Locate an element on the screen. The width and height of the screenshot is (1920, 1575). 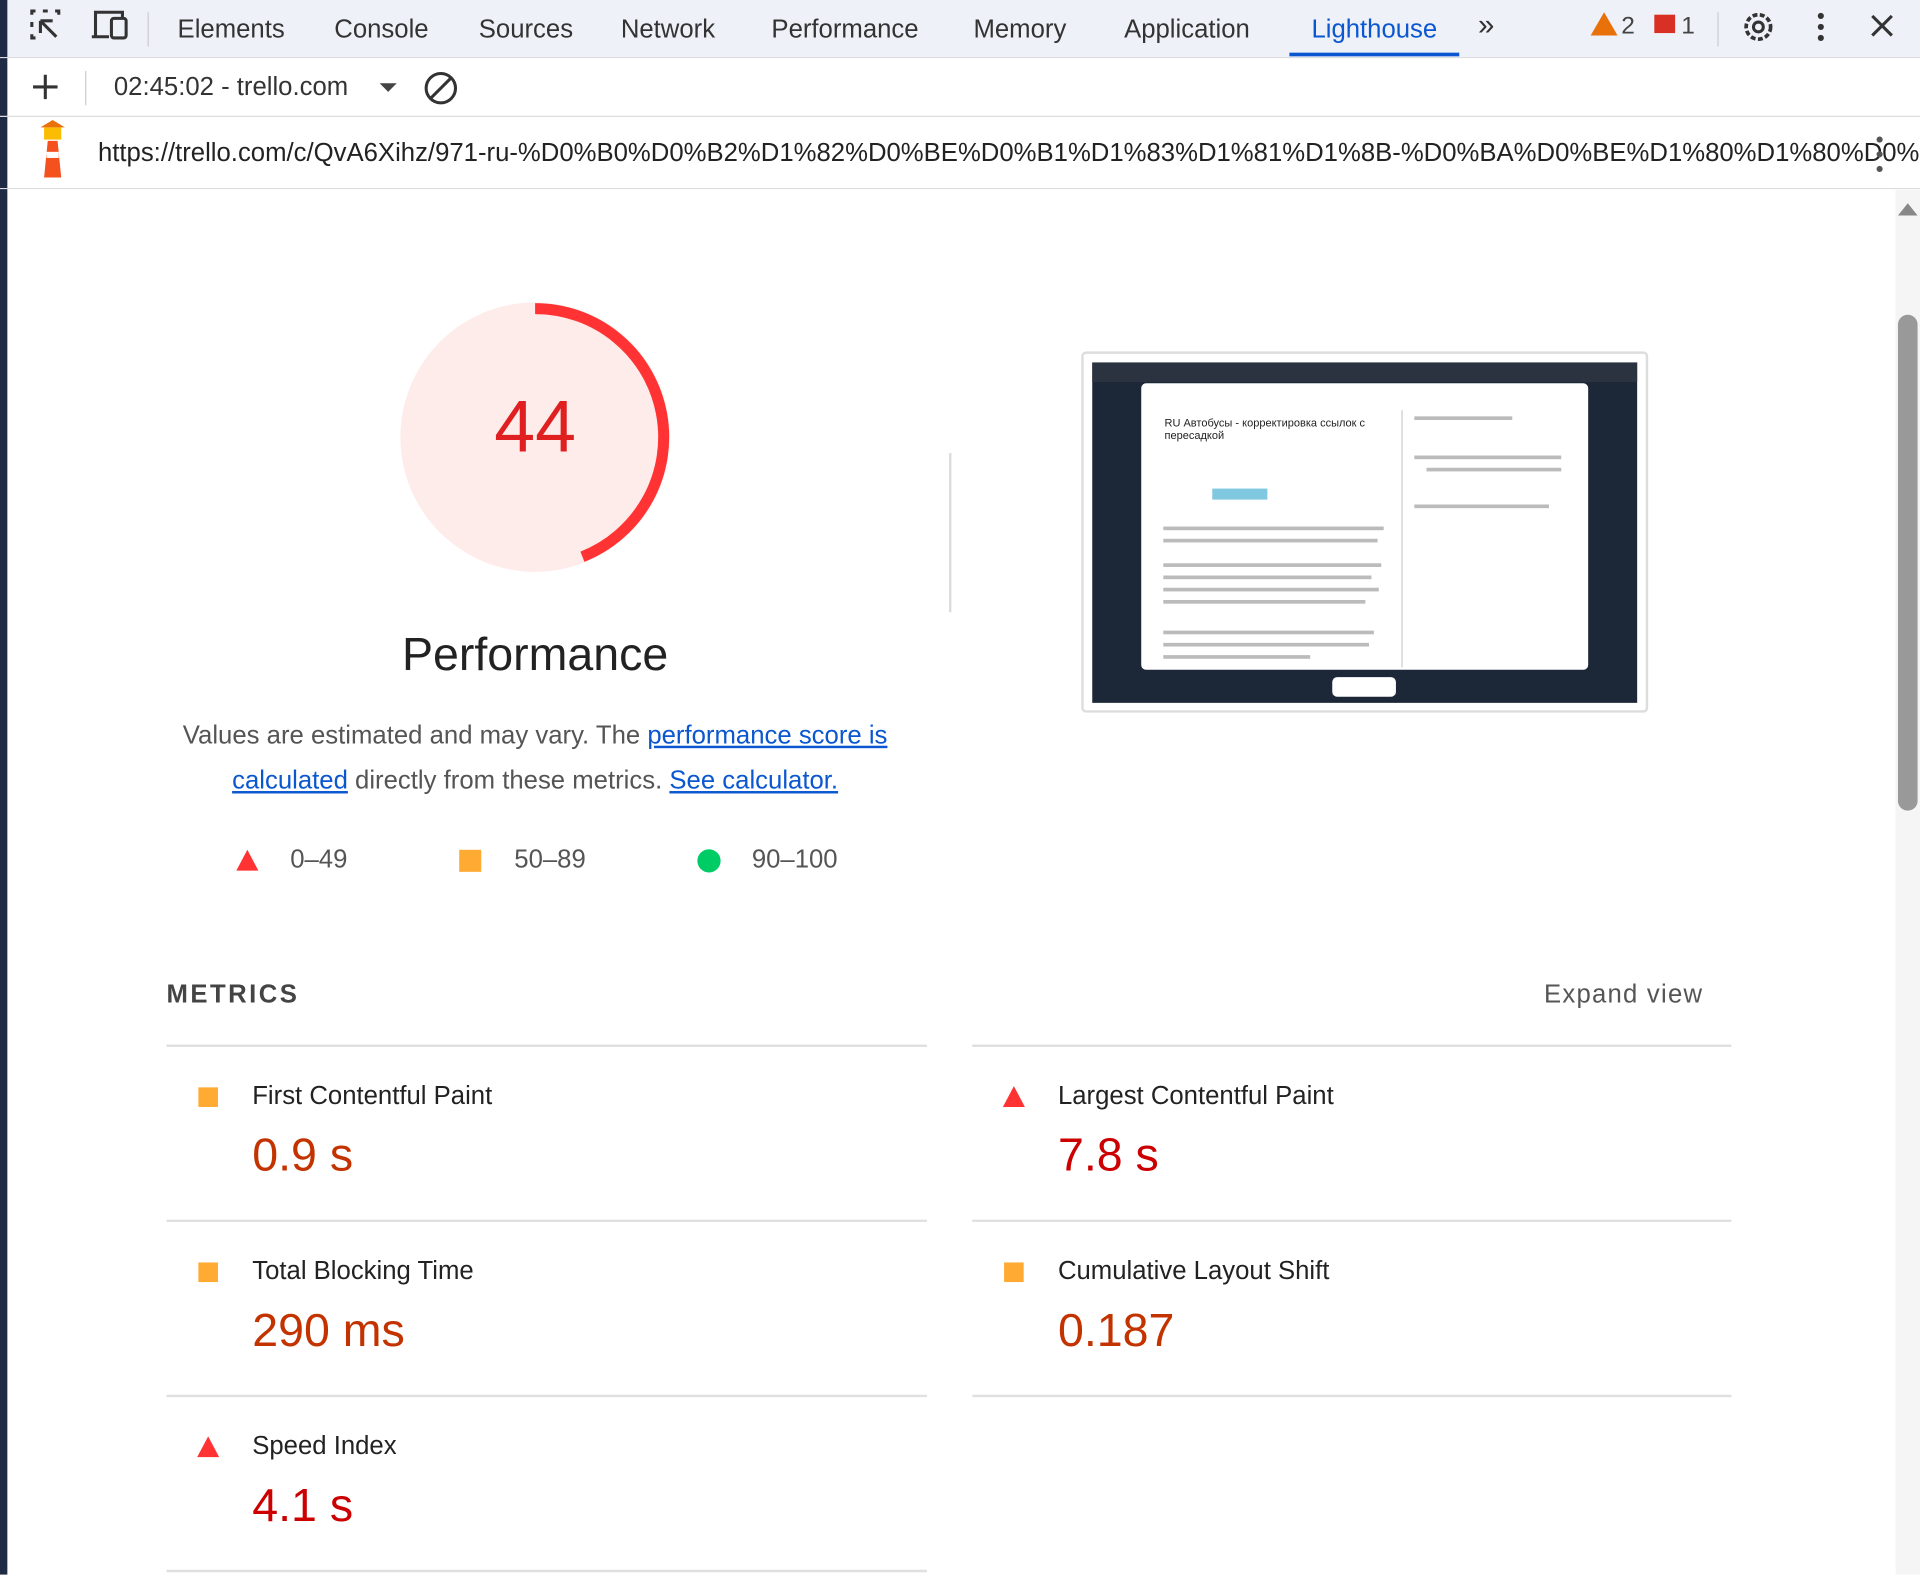
warning-count: 2 is located at coordinates (1628, 25).